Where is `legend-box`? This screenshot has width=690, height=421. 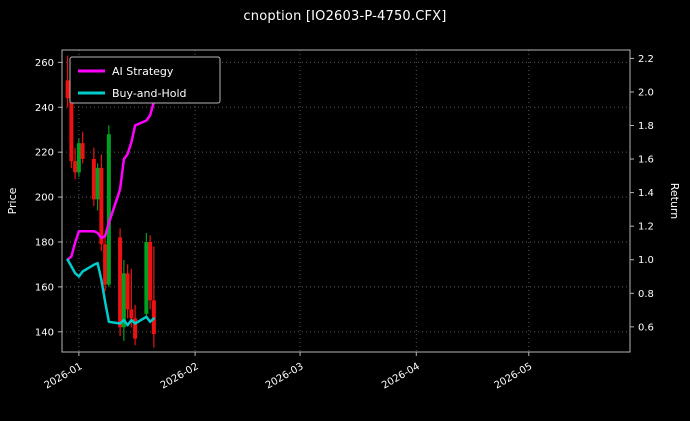
legend-box is located at coordinates (145, 80).